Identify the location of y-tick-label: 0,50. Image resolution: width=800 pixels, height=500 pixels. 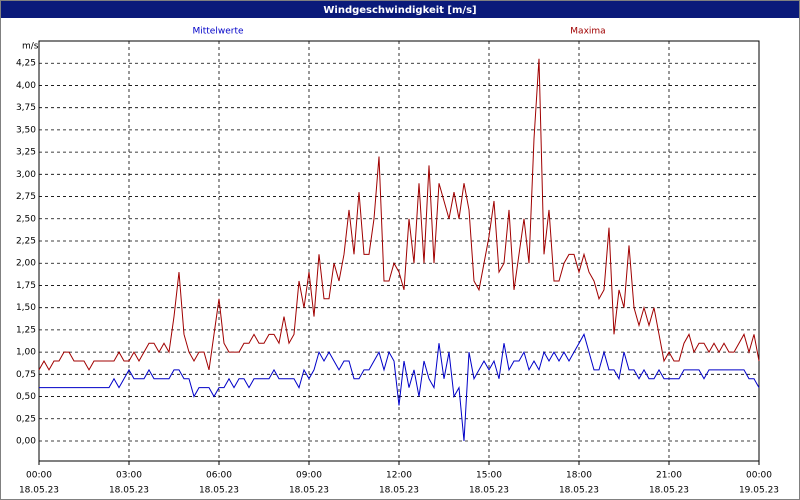
(26, 397).